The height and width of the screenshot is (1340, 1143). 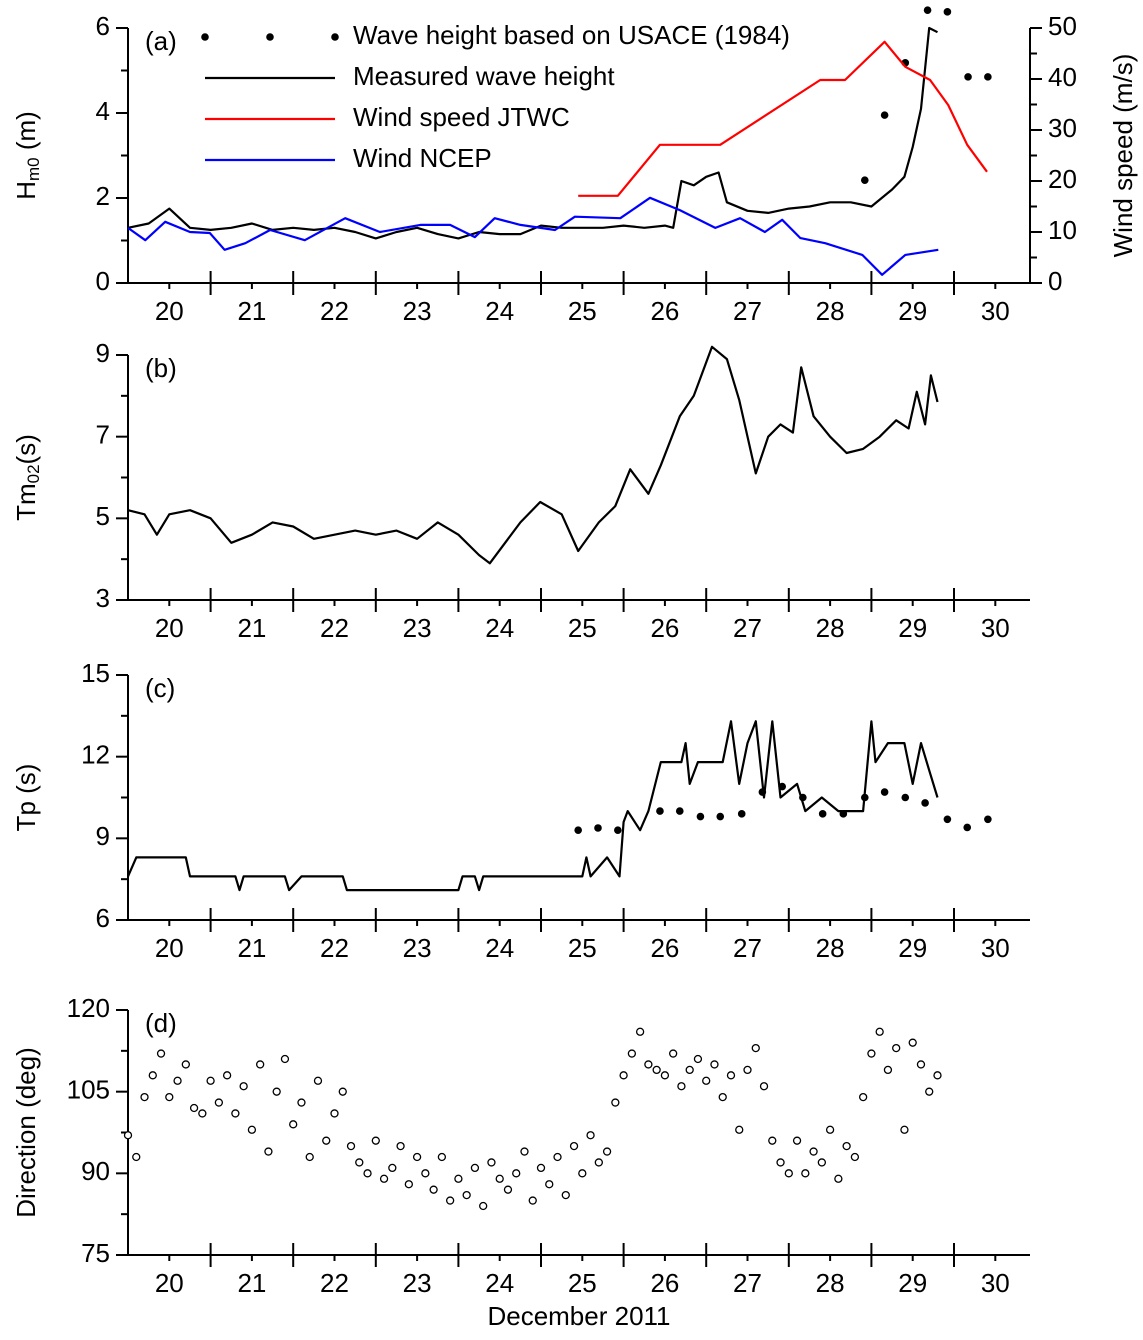 I want to click on y-axis-label-part: Tm, so click(x=26, y=502).